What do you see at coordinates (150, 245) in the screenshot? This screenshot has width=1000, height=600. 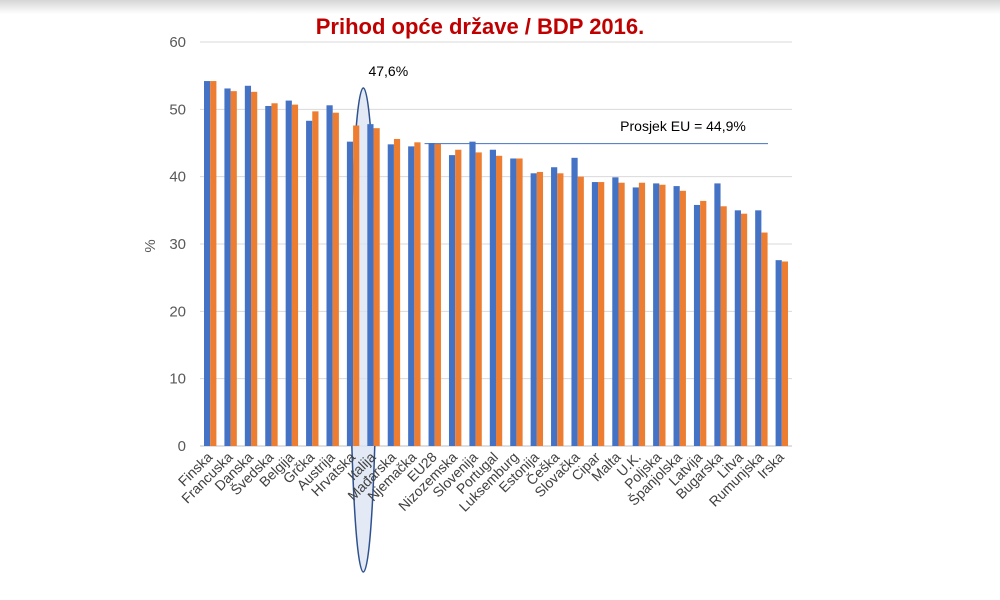 I see `y-axis-label: %` at bounding box center [150, 245].